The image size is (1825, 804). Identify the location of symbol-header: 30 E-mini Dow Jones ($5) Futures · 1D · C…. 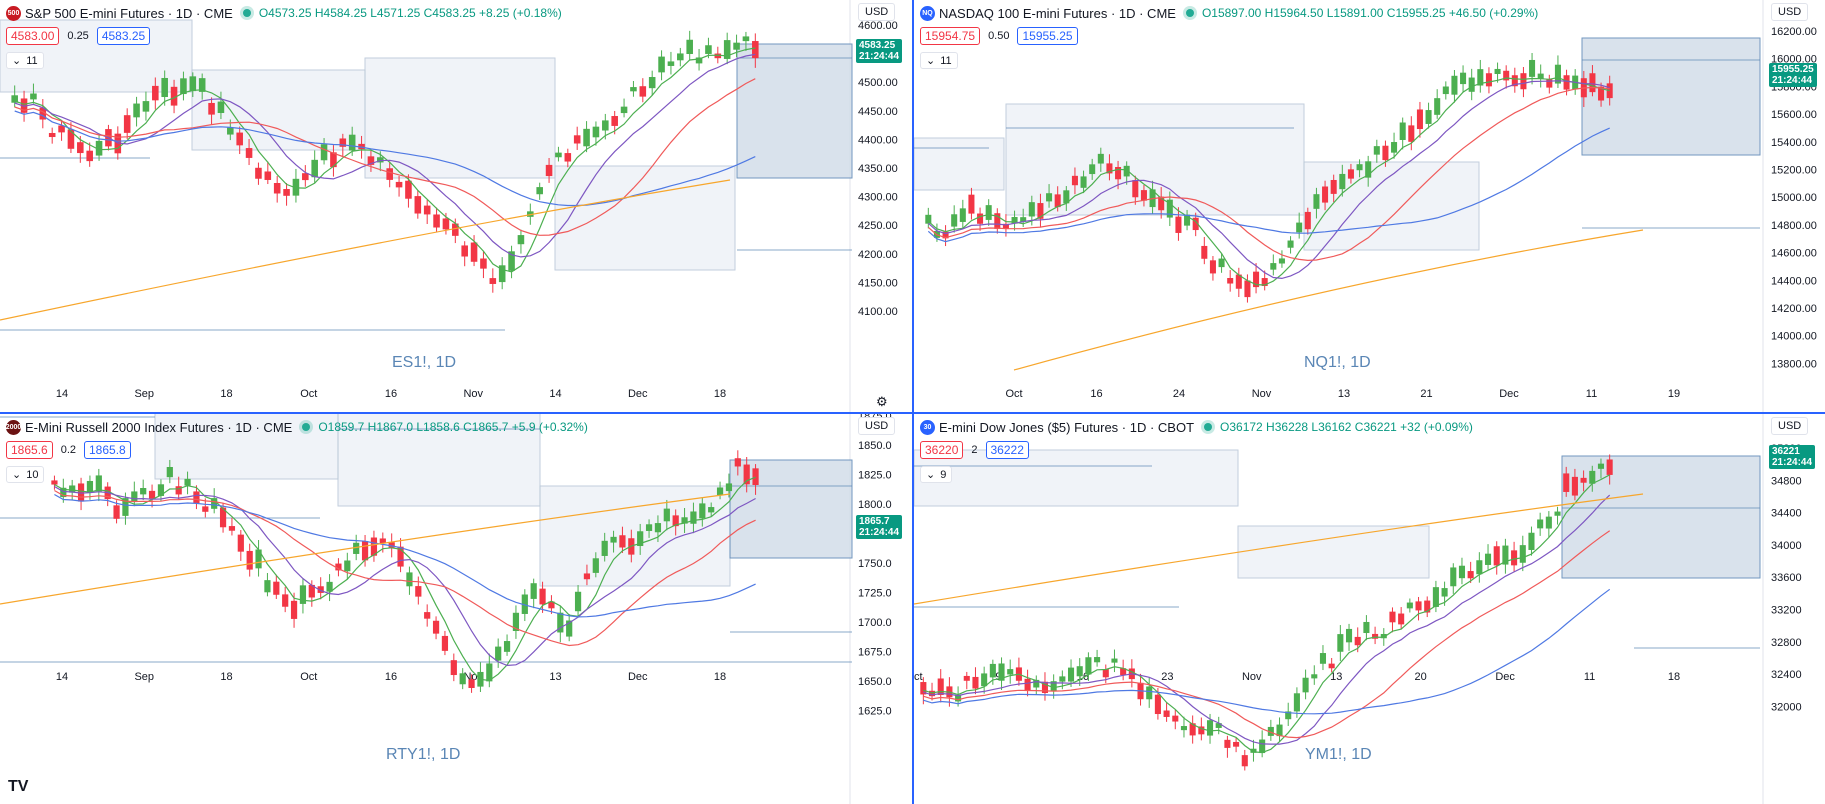
(1196, 427).